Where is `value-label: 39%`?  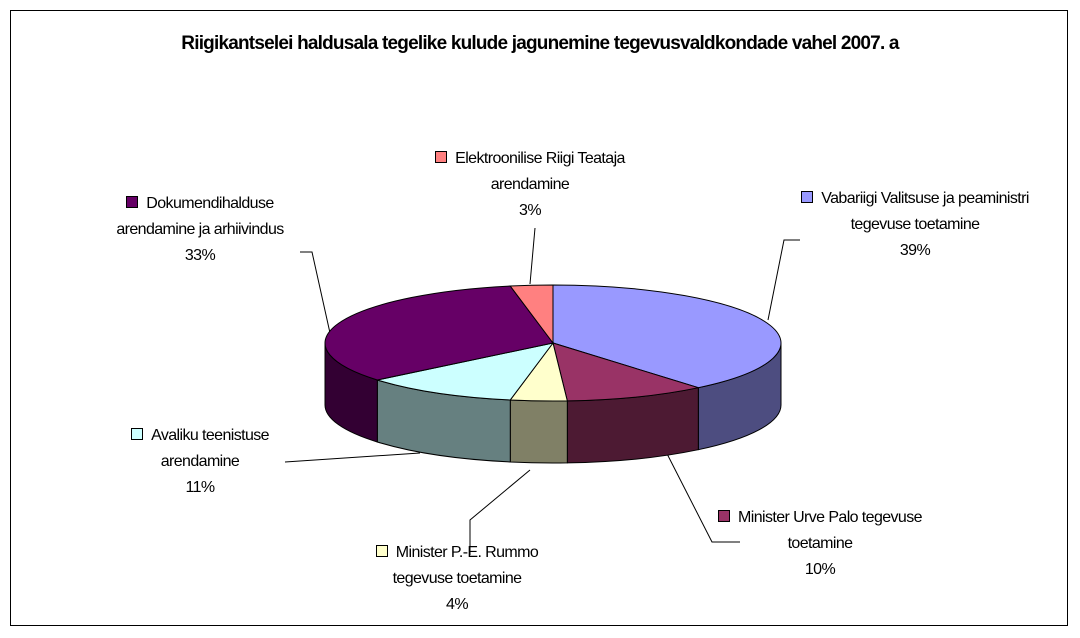 value-label: 39% is located at coordinates (915, 250).